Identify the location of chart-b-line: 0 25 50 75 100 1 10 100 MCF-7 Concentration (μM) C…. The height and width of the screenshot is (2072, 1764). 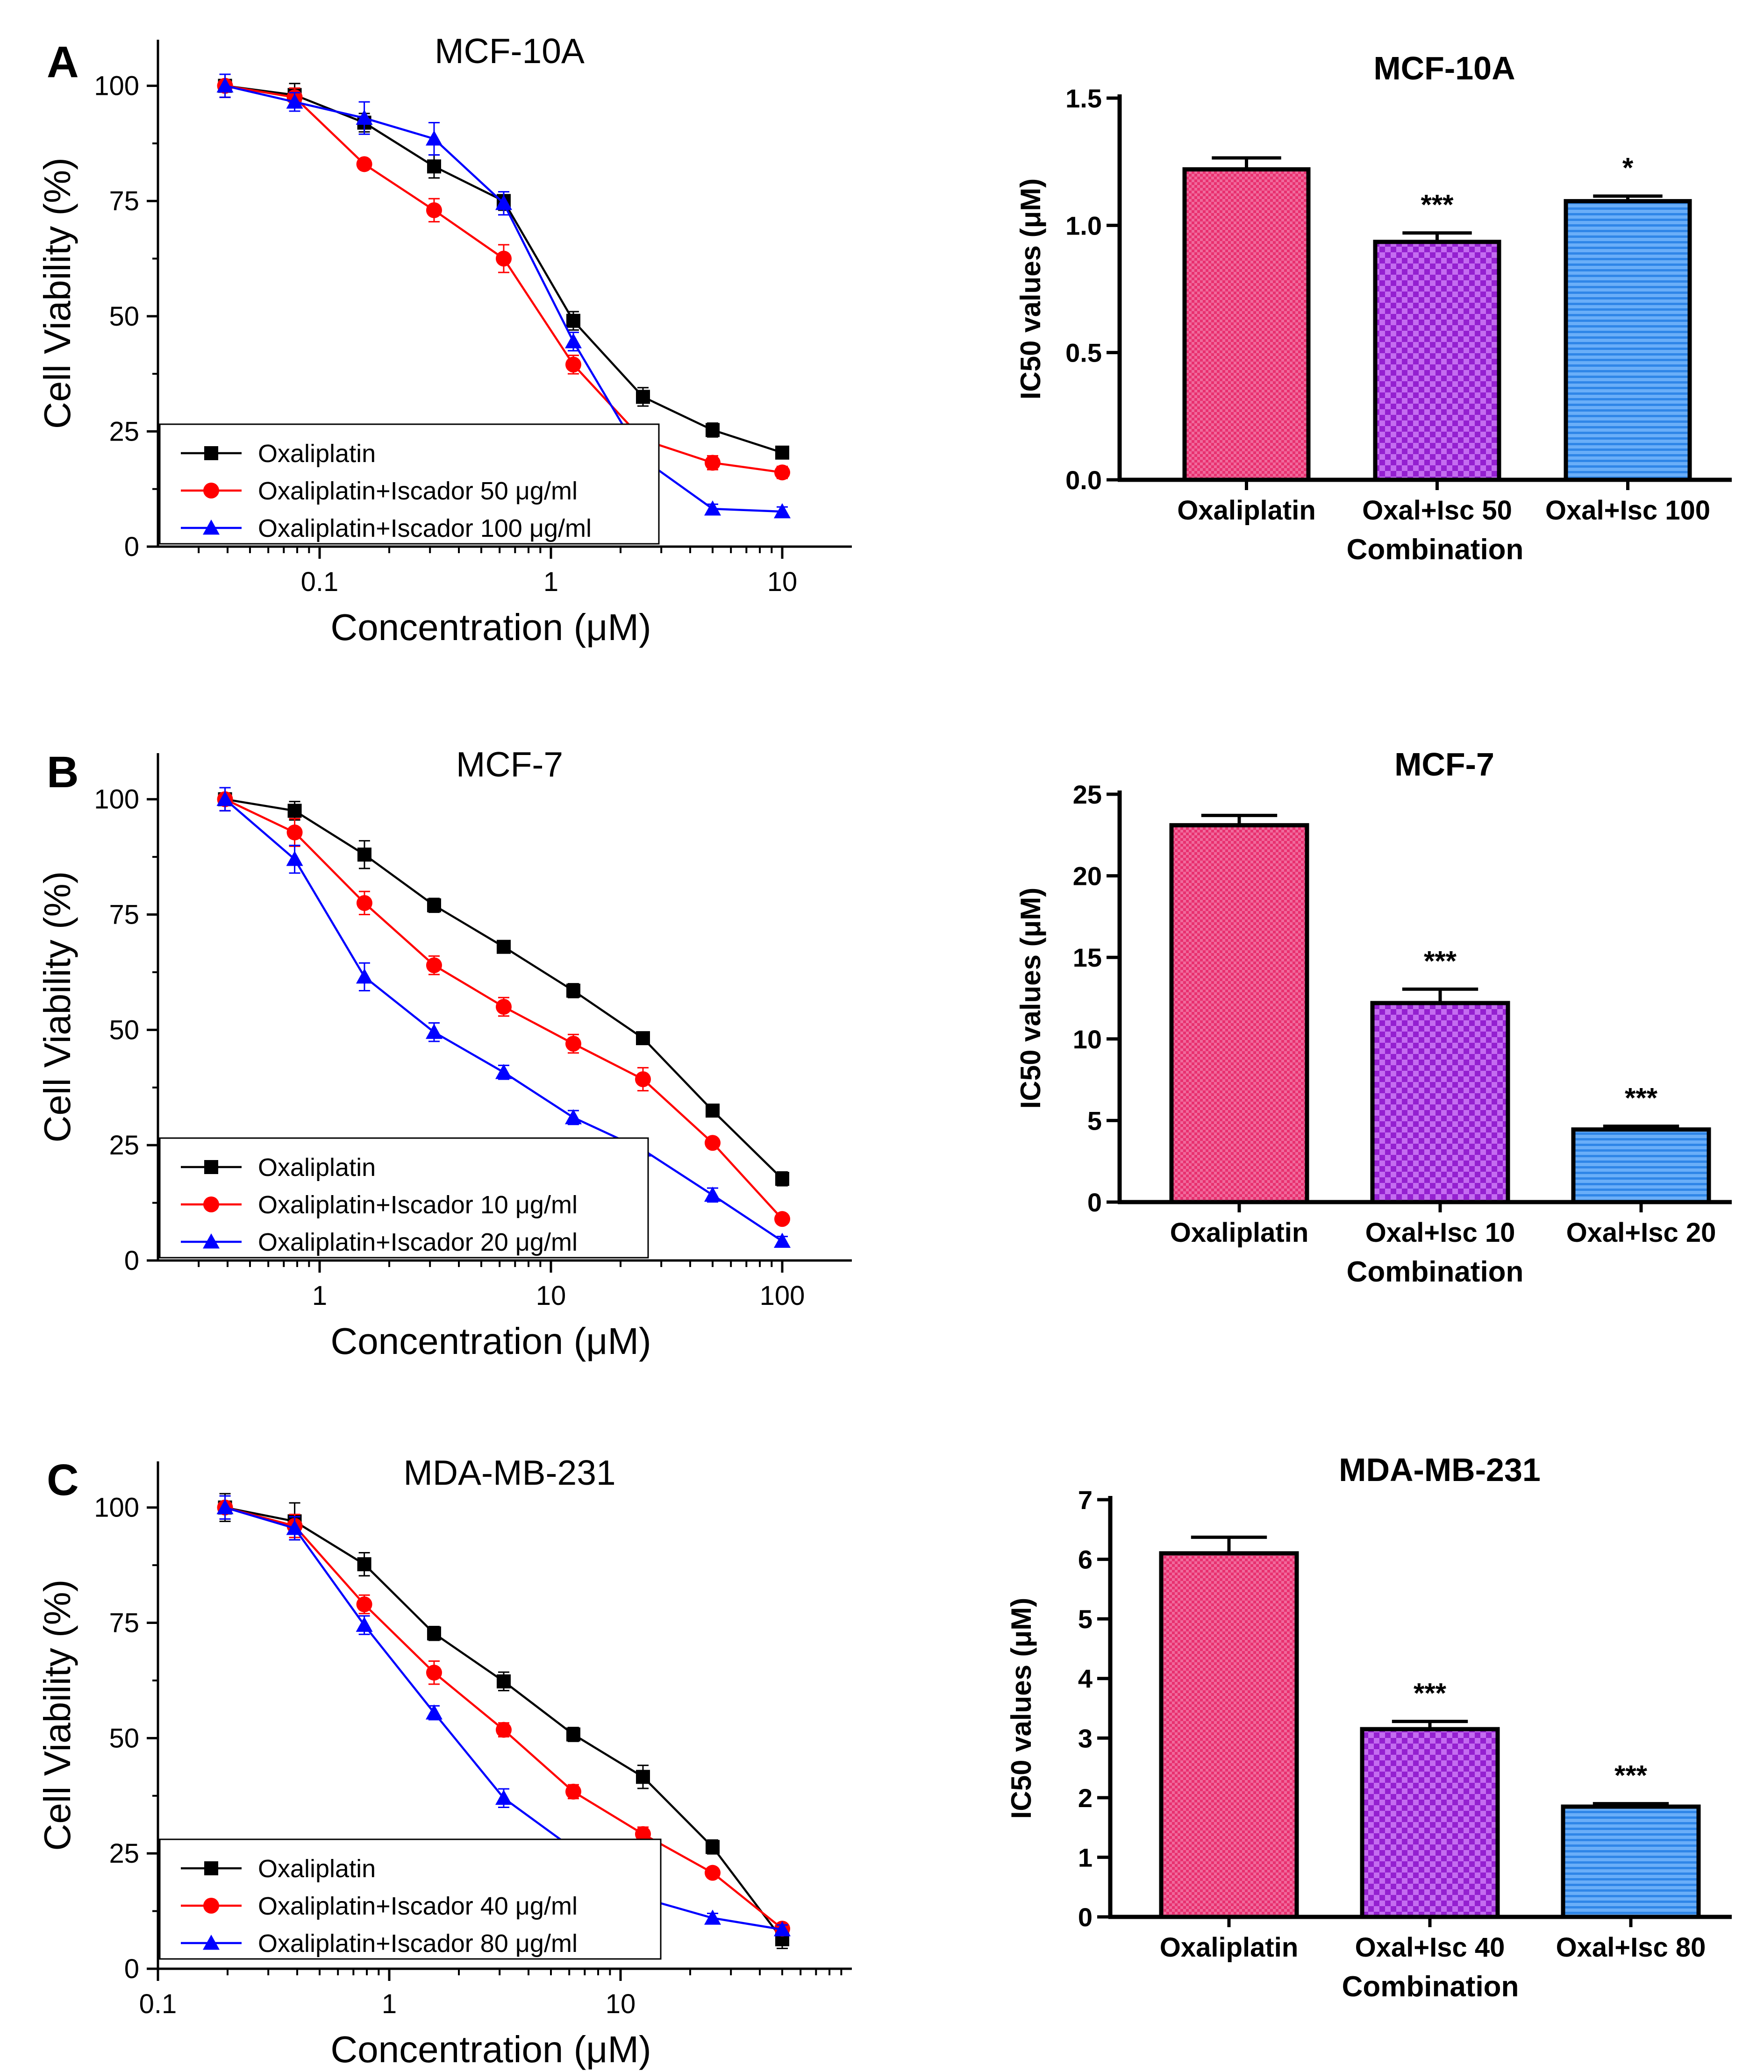
(444, 1053).